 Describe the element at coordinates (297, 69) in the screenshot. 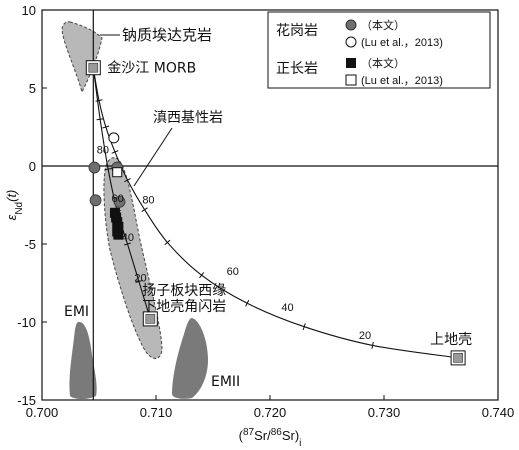

I see `legend-group-title: 正长岩` at that location.